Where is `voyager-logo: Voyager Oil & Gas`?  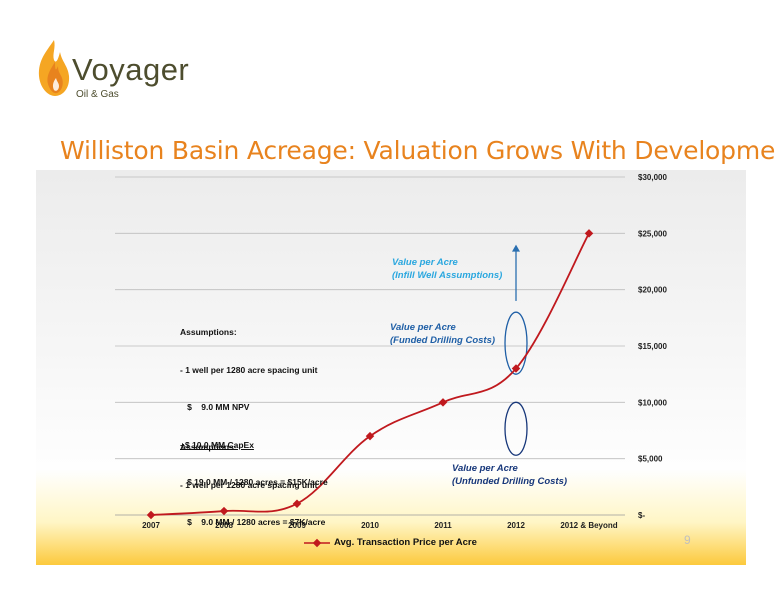
voyager-logo: Voyager Oil & Gas is located at coordinates (126, 76).